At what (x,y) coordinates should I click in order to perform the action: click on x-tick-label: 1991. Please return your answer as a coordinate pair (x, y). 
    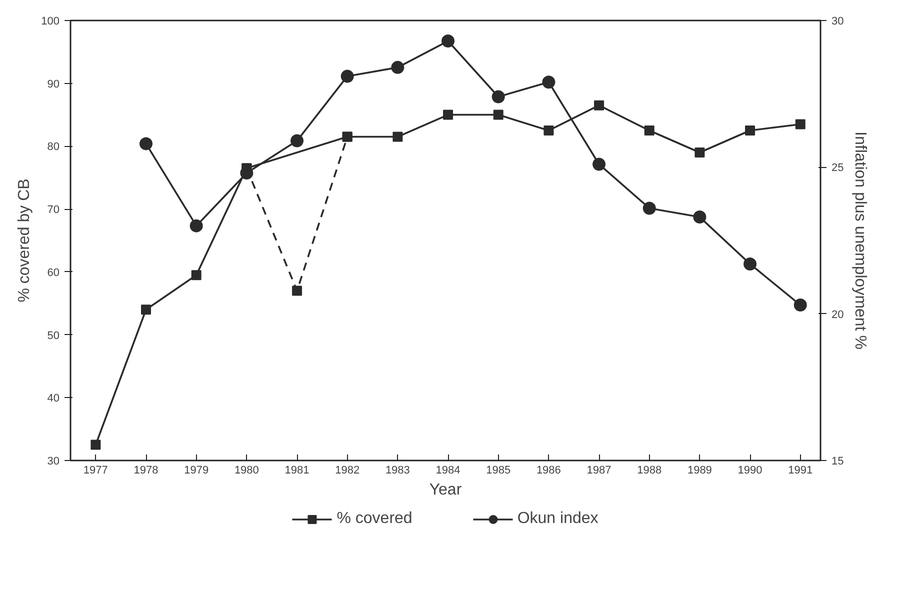
    Looking at the image, I should click on (800, 470).